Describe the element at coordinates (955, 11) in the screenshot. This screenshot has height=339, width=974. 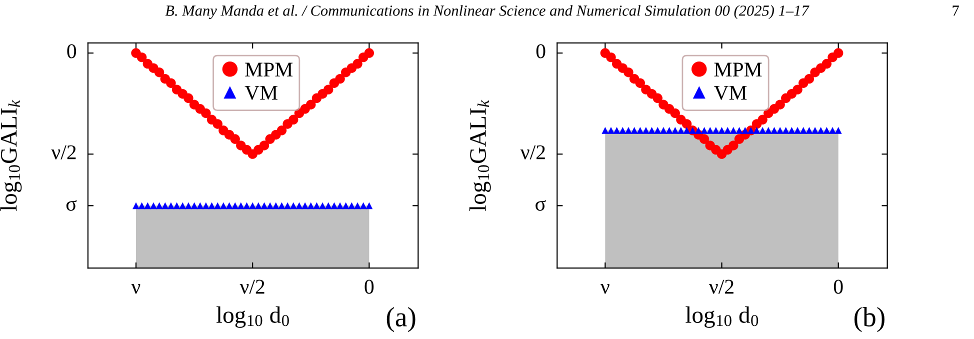
I see `text: 7` at that location.